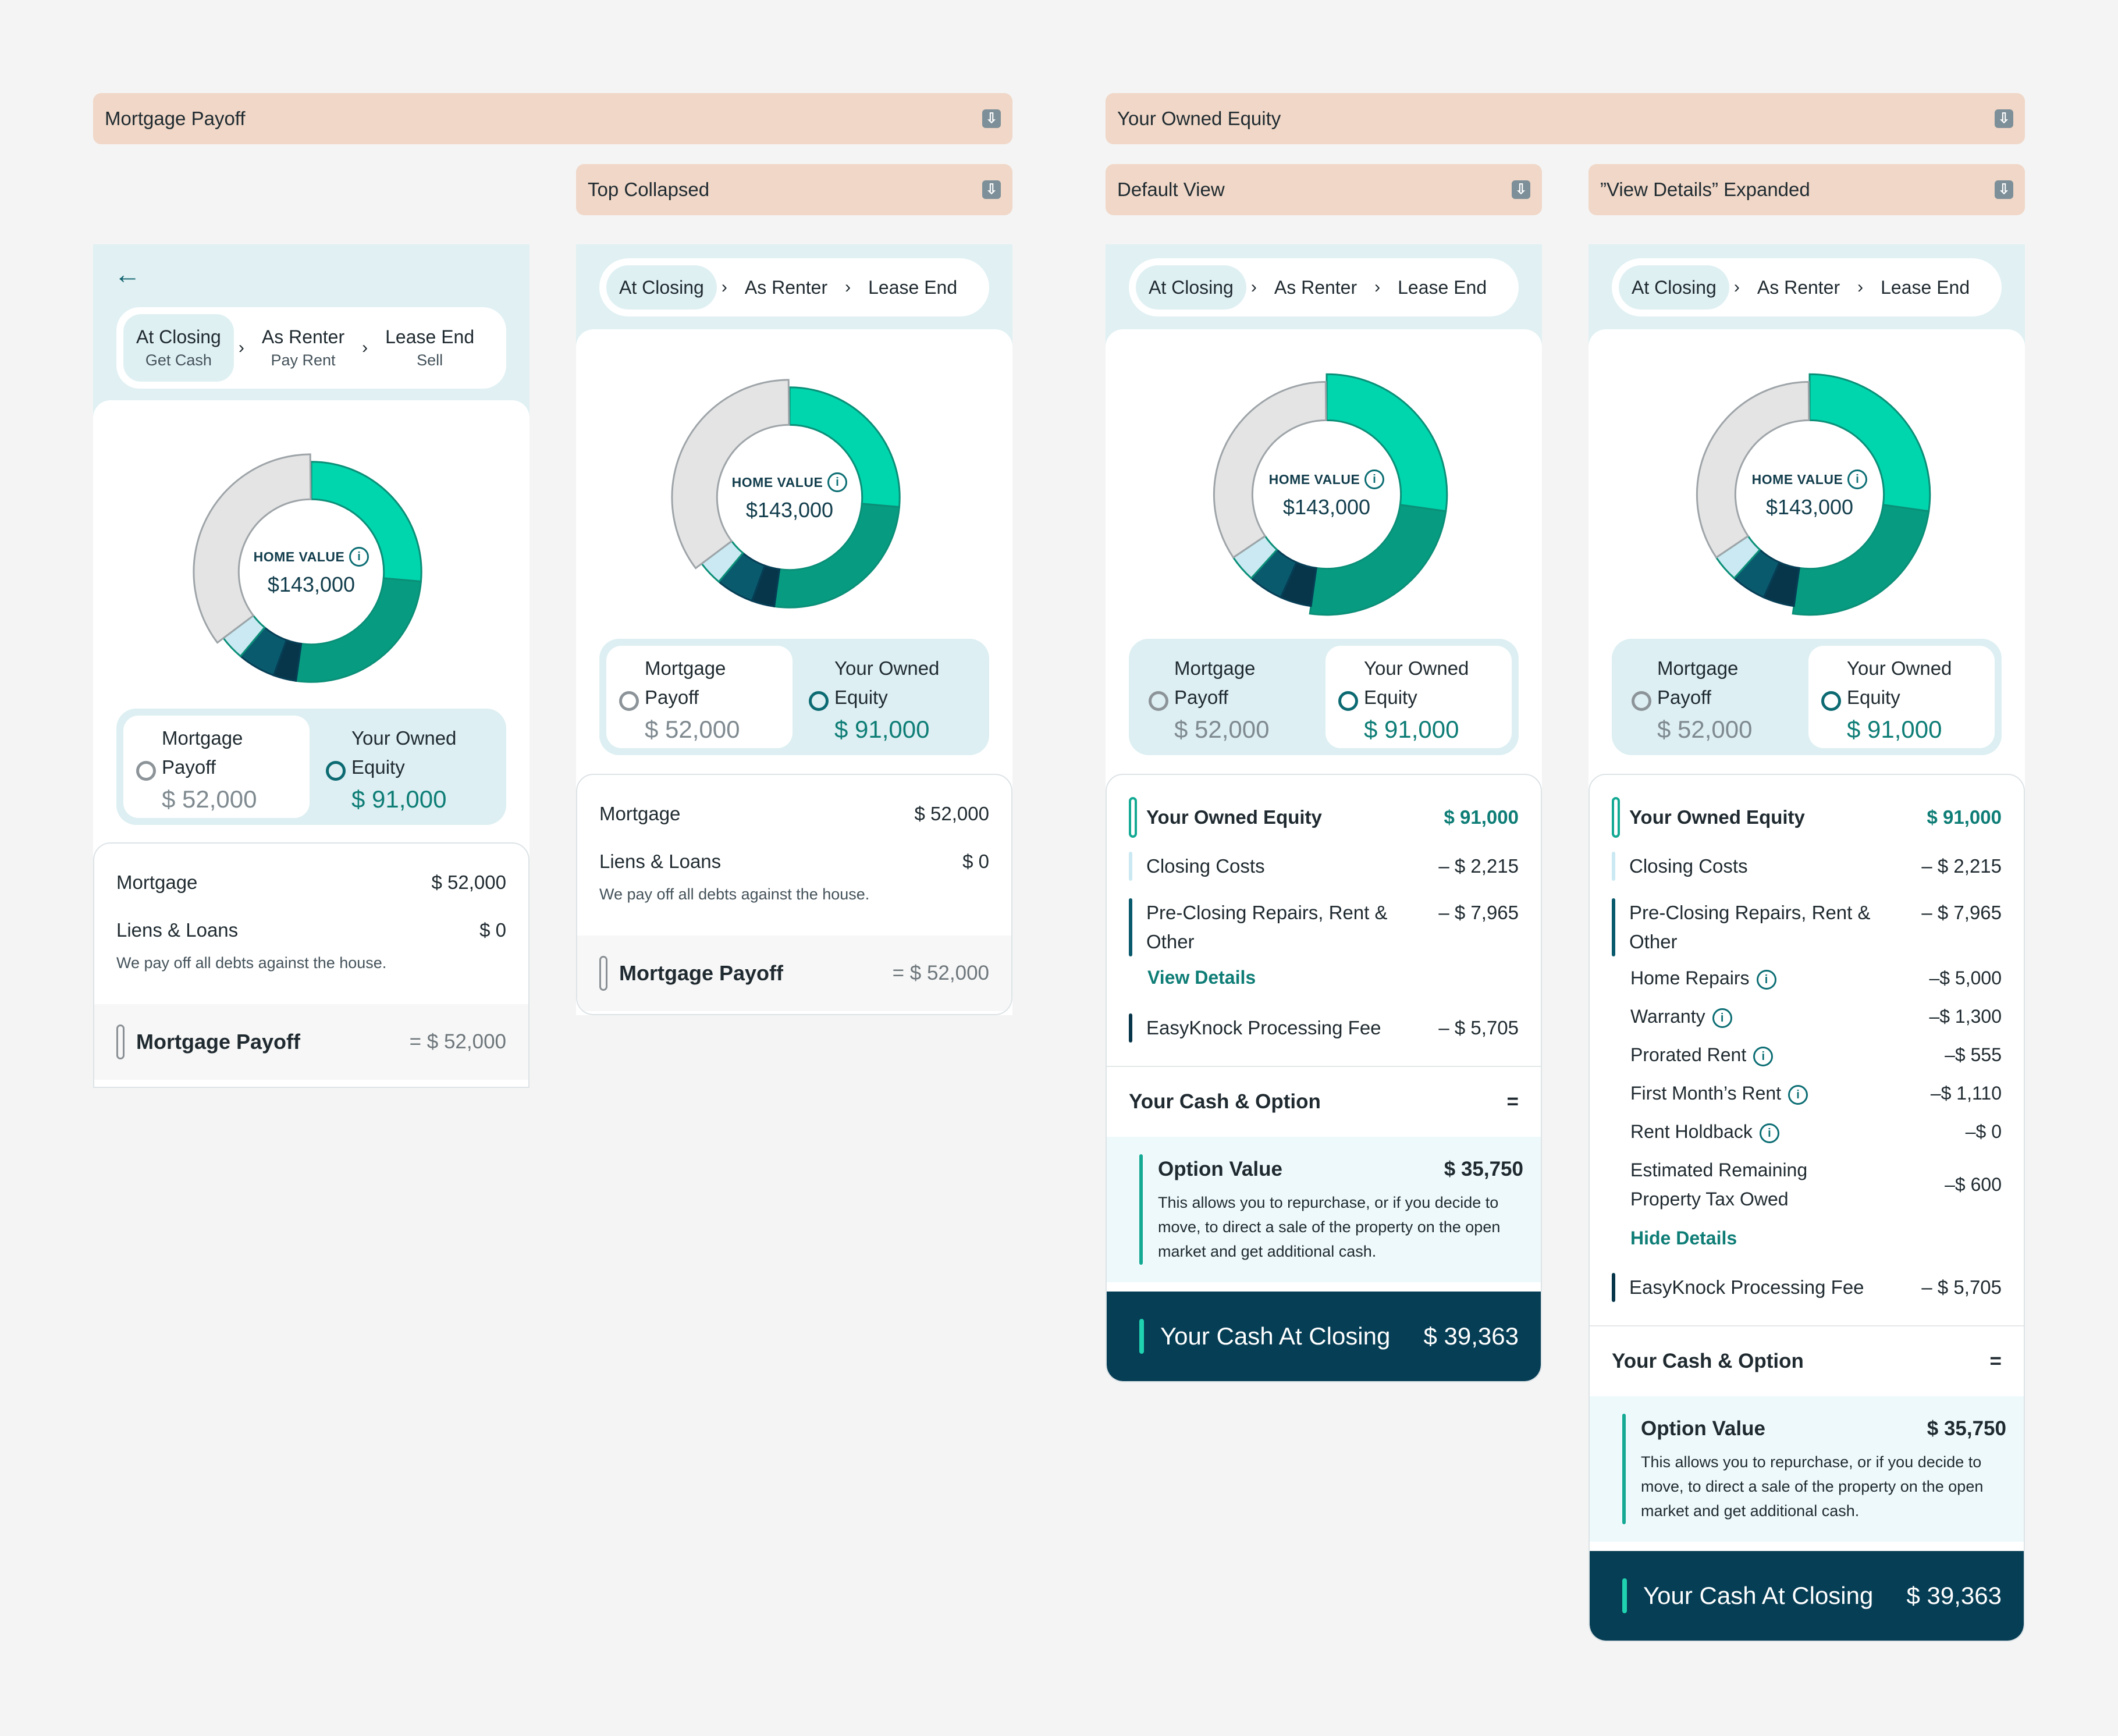  Describe the element at coordinates (176, 119) in the screenshot. I see `section-title: Mortgage Payoff` at that location.